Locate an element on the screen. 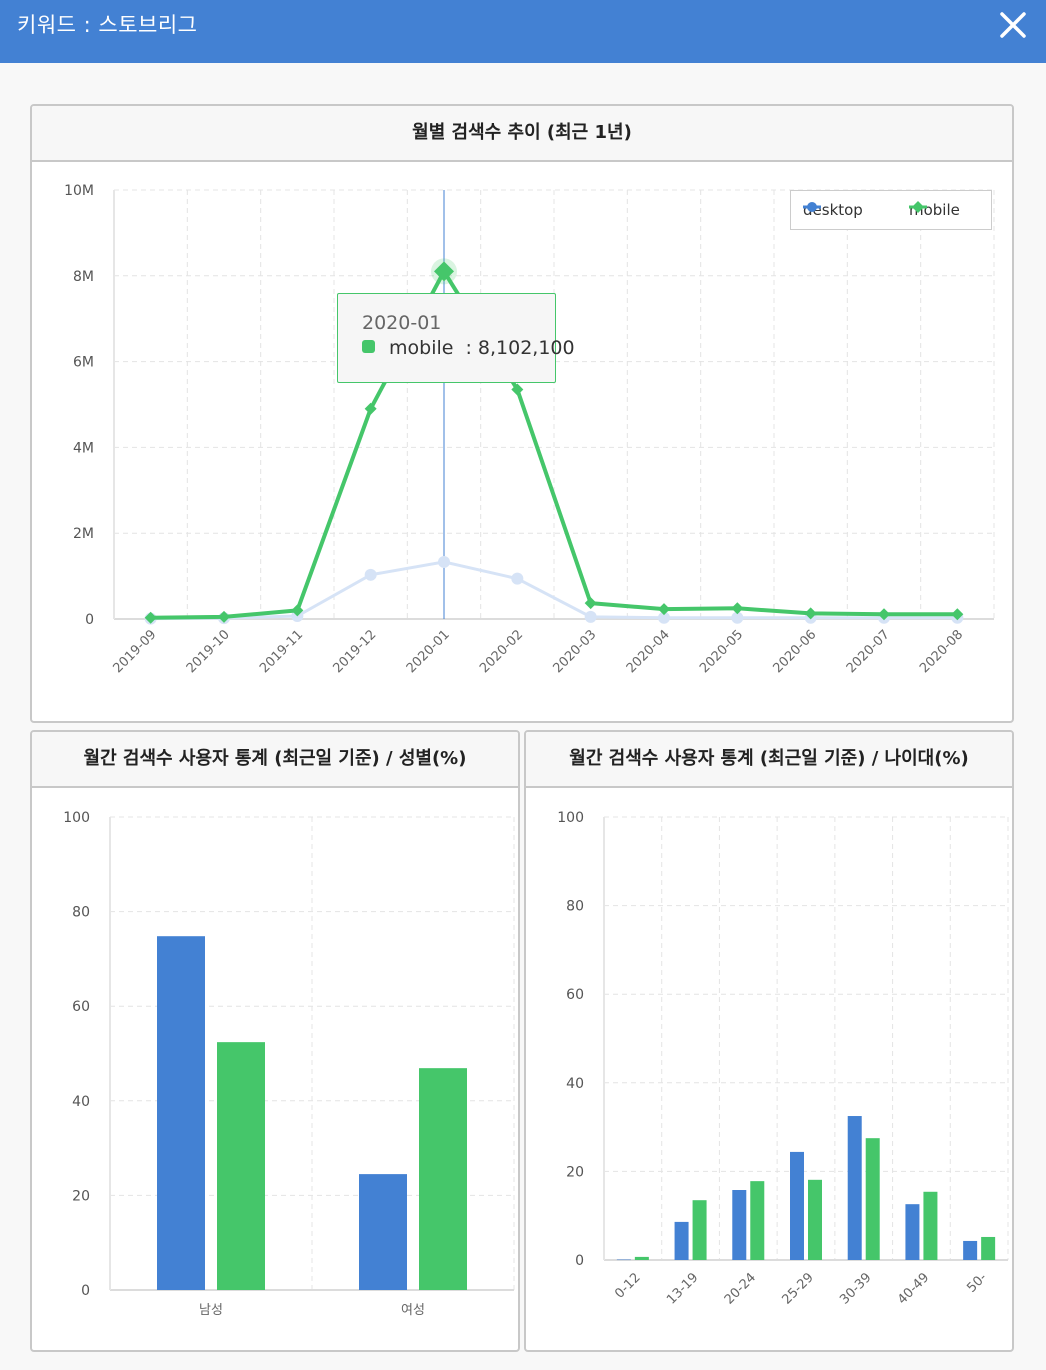 This screenshot has width=1046, height=1370. gender-stats-title: 월간 검색수 사용자 통계 (최근일 기준) / 성별(%) is located at coordinates (275, 760).